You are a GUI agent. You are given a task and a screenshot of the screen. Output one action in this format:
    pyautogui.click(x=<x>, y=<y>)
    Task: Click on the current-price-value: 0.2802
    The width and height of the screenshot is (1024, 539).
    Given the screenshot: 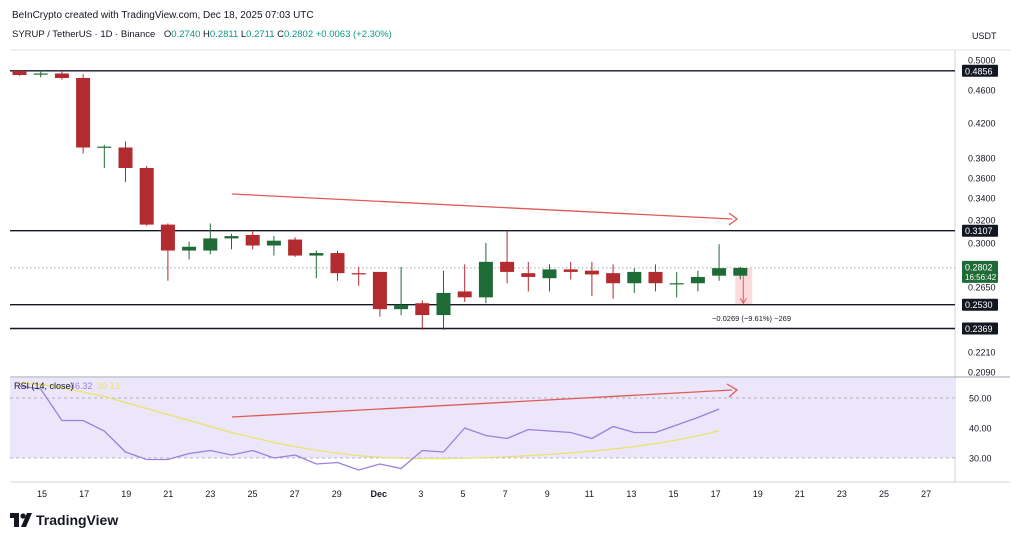 What is the action you would take?
    pyautogui.click(x=979, y=267)
    